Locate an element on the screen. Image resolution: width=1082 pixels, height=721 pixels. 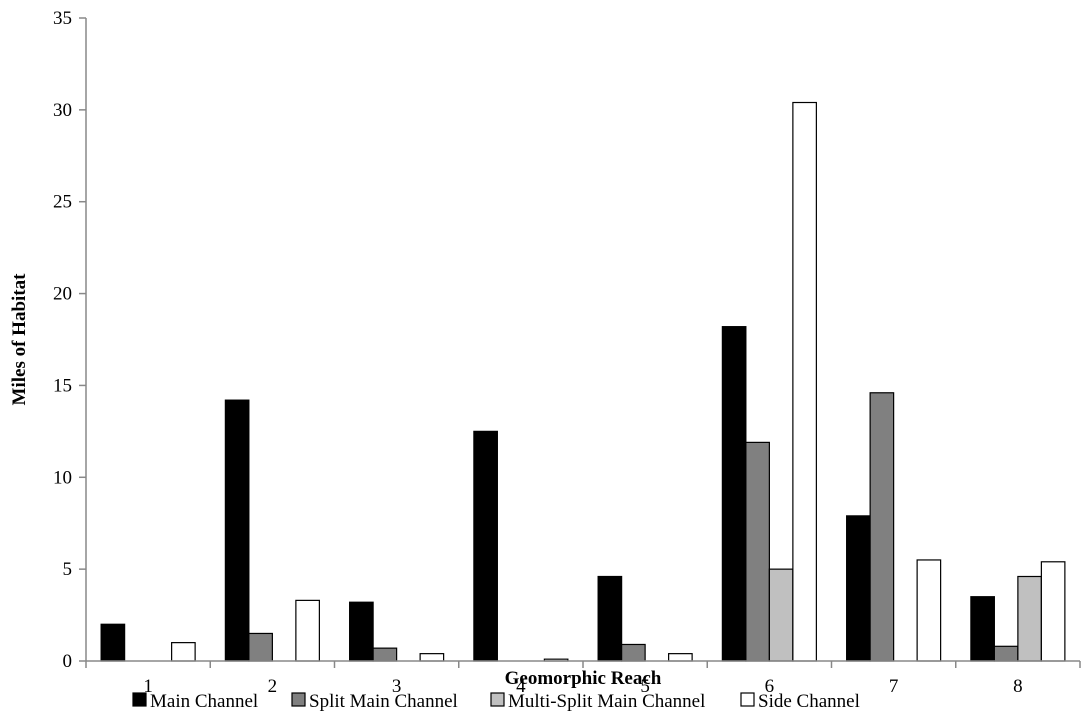
x-axis-ticks: 1 2 3 4 5 6 7 8 is located at coordinates (583, 679).